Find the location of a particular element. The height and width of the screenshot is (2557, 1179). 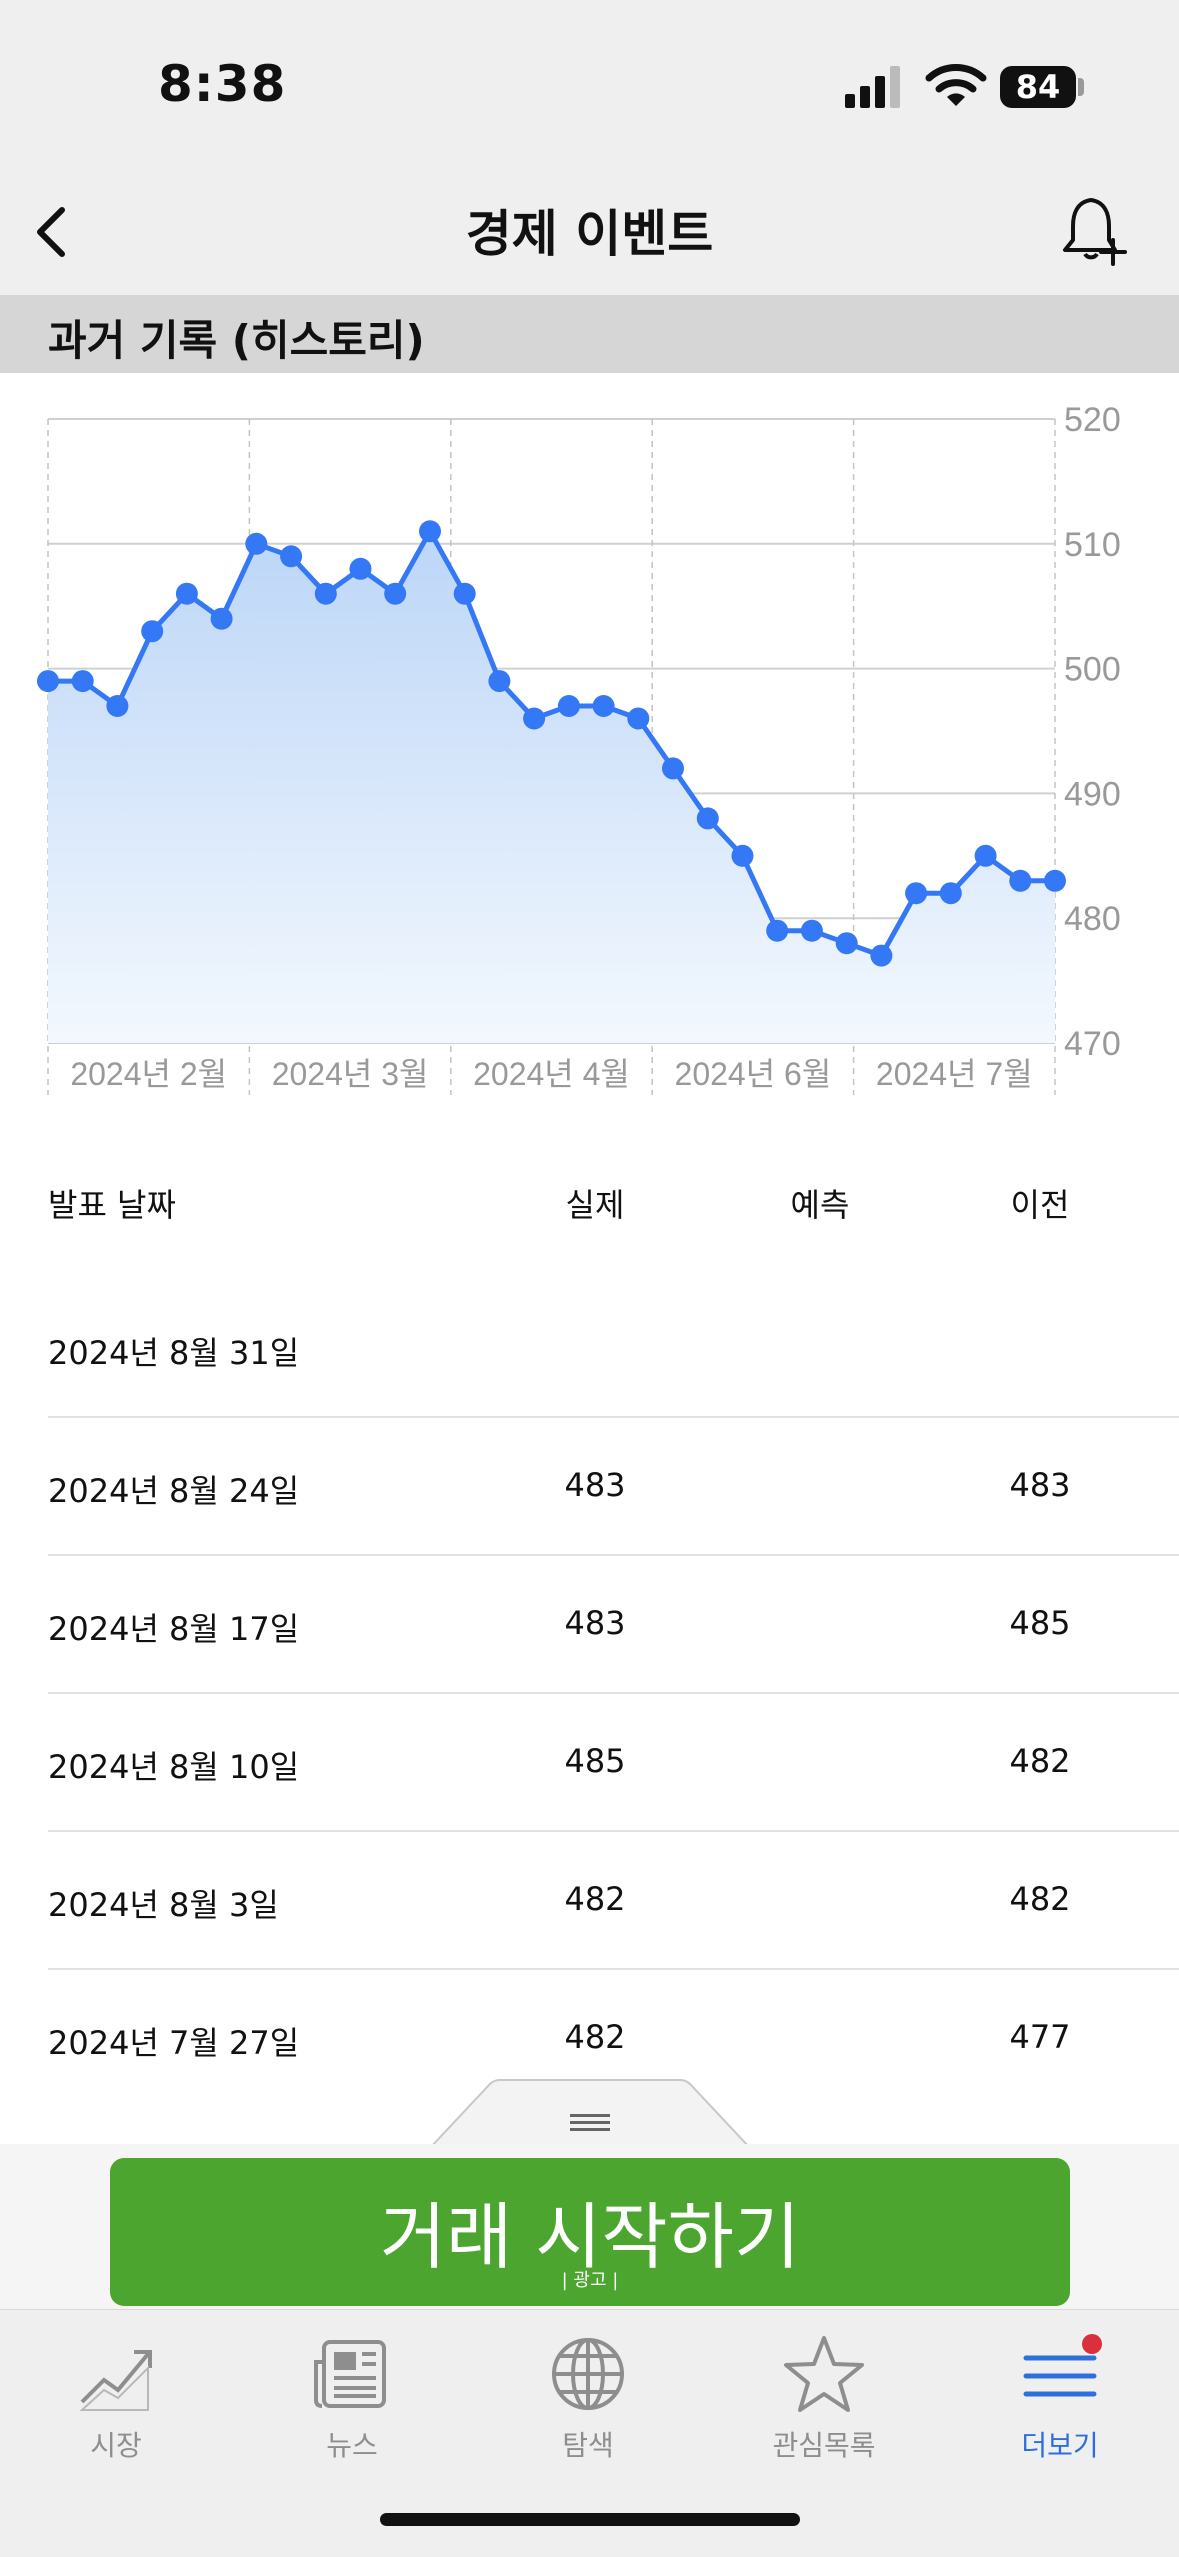

tab-news: 뉴스 is located at coordinates (352, 2402).